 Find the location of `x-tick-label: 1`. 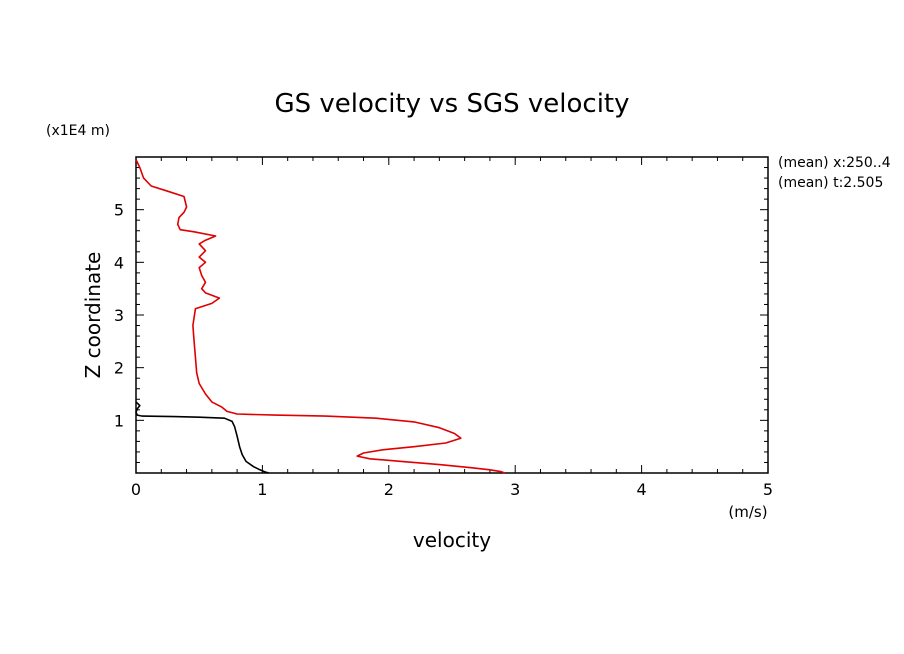

x-tick-label: 1 is located at coordinates (262, 489).